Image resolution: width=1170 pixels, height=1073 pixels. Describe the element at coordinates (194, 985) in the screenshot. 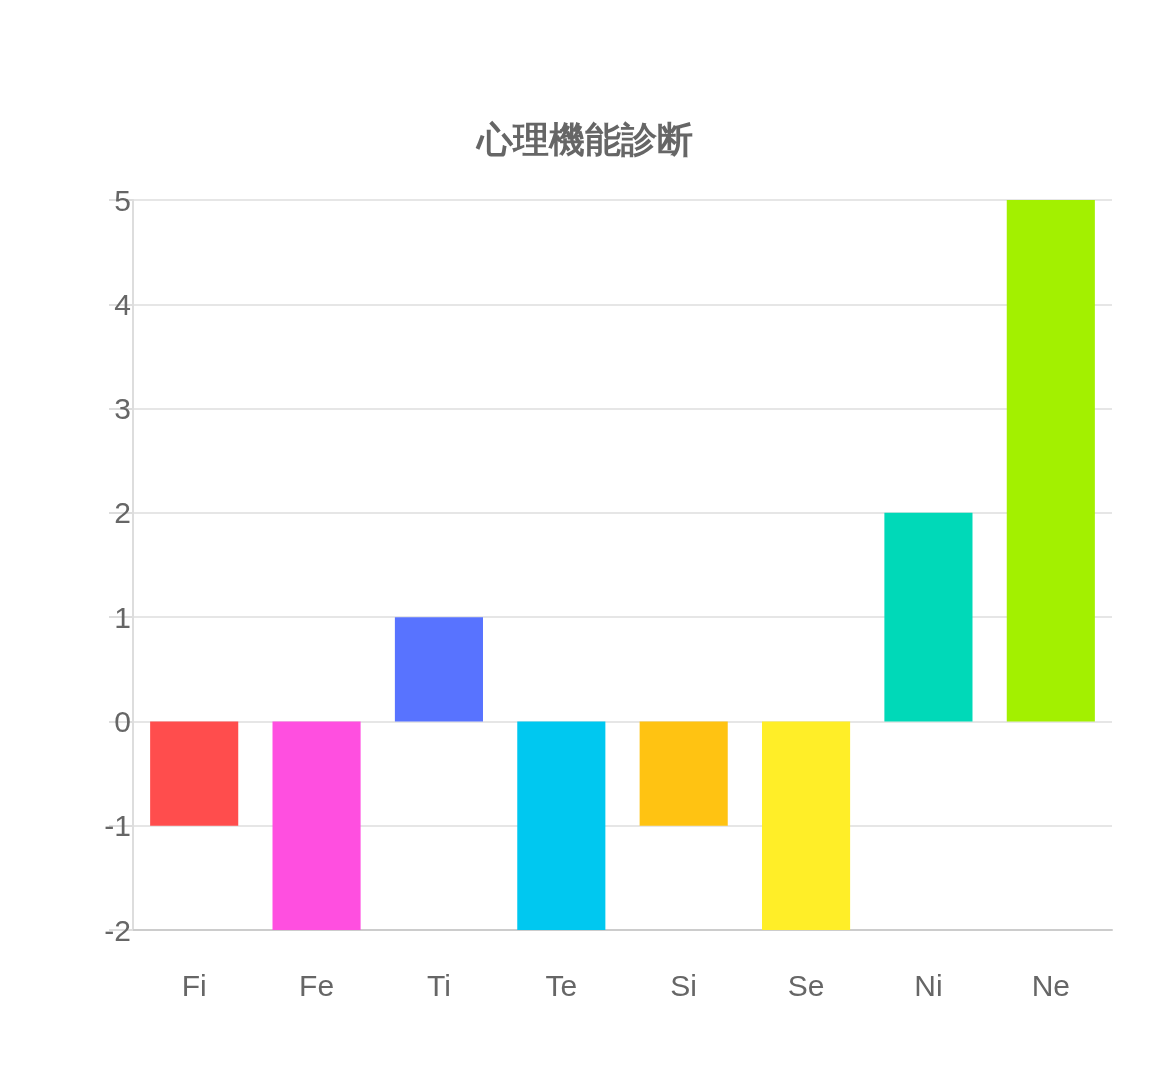

I see `x-tick-label: Fi` at that location.